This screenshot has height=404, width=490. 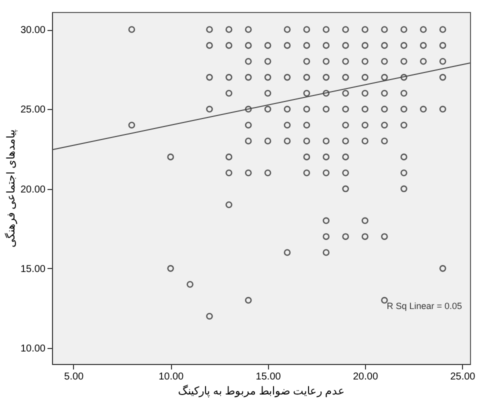 What do you see at coordinates (171, 377) in the screenshot?
I see `x-tick-label: 10.00` at bounding box center [171, 377].